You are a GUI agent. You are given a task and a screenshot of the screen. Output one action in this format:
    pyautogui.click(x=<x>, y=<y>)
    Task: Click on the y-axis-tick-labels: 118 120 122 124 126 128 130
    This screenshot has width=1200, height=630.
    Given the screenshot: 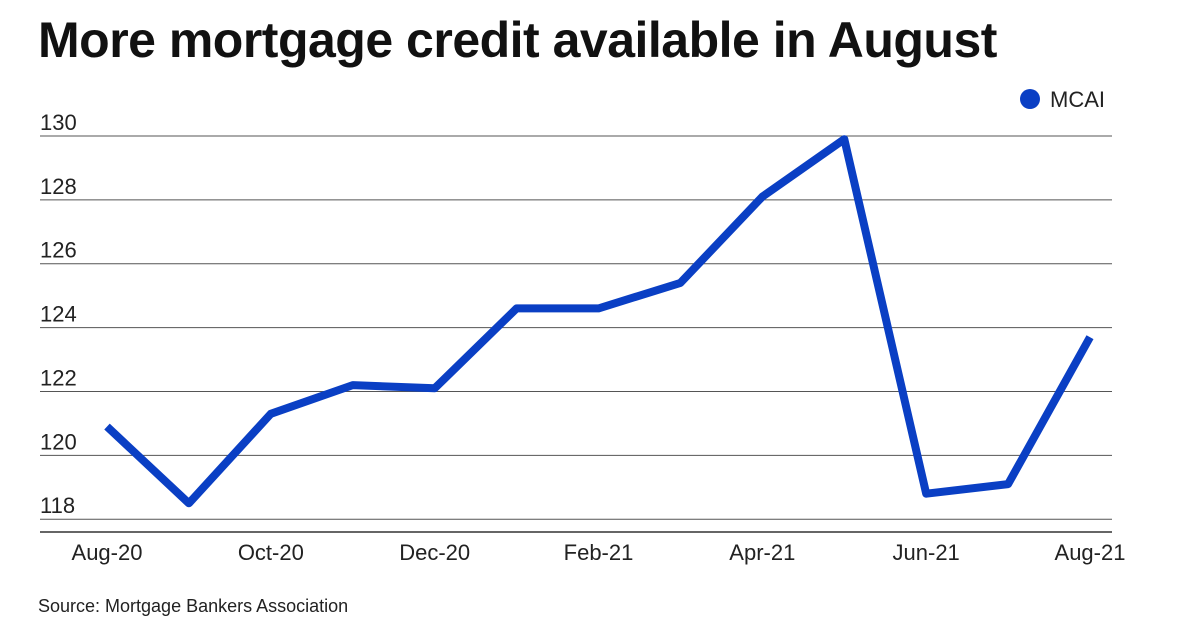 What is the action you would take?
    pyautogui.click(x=58, y=314)
    